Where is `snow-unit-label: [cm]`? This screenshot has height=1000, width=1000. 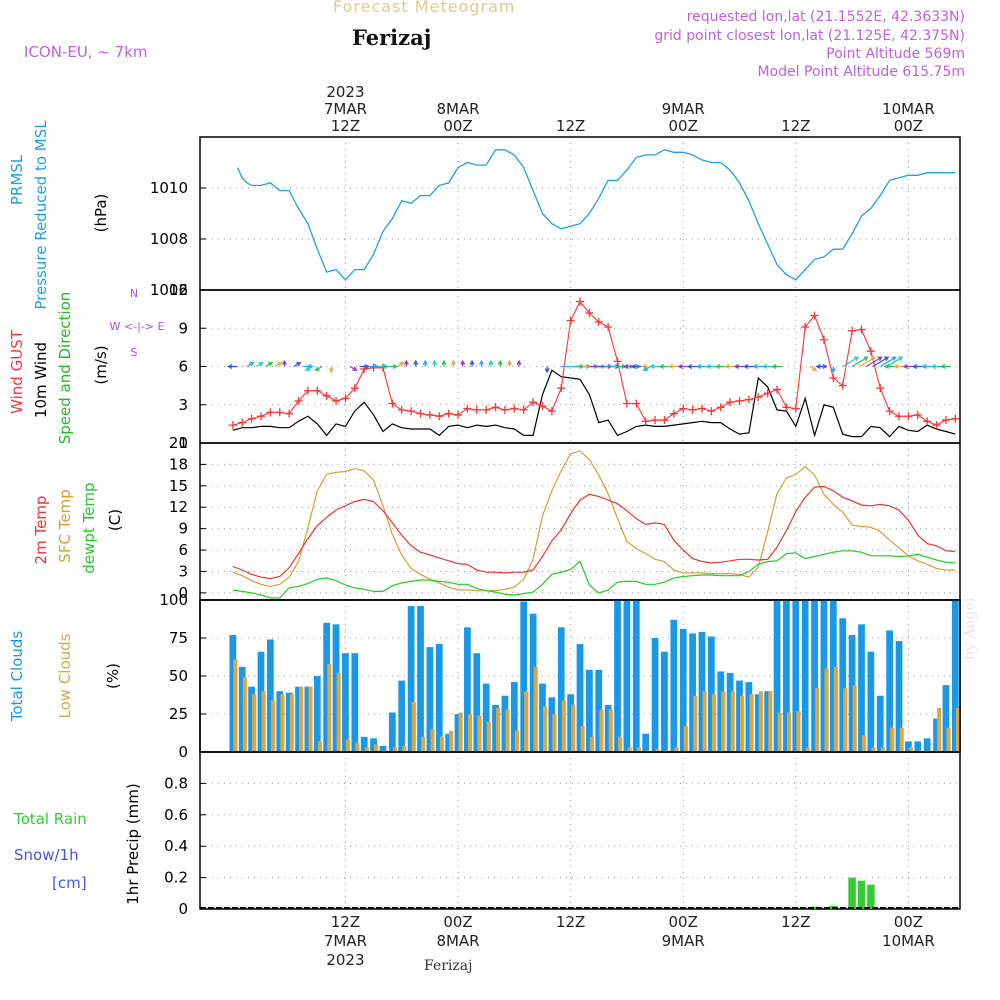
snow-unit-label: [cm] is located at coordinates (69, 883).